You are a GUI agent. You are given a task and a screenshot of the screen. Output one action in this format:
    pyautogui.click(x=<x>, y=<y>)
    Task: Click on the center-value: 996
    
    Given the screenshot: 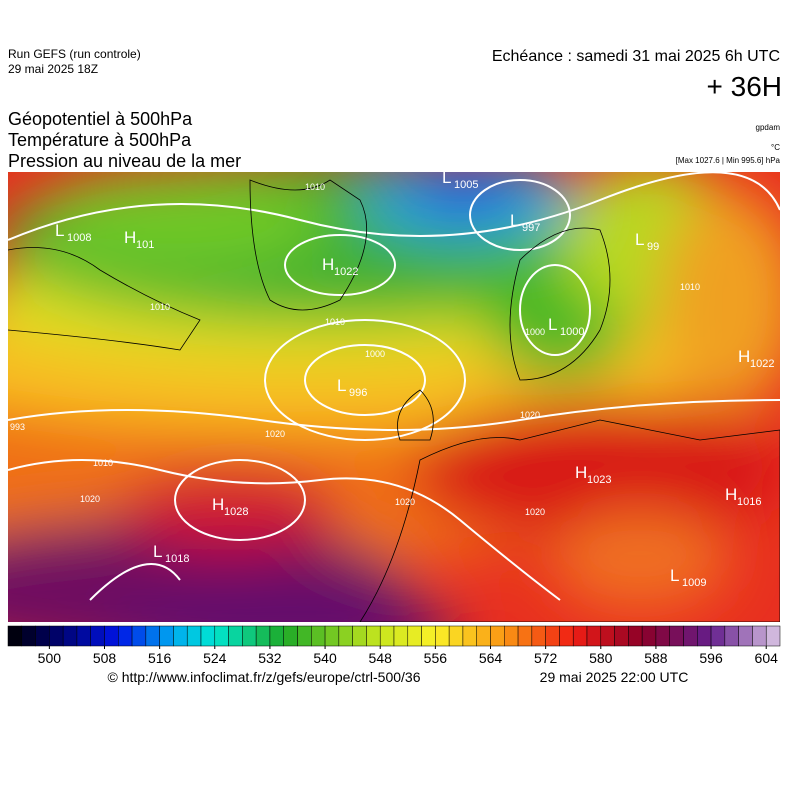 What is the action you would take?
    pyautogui.click(x=358, y=393)
    